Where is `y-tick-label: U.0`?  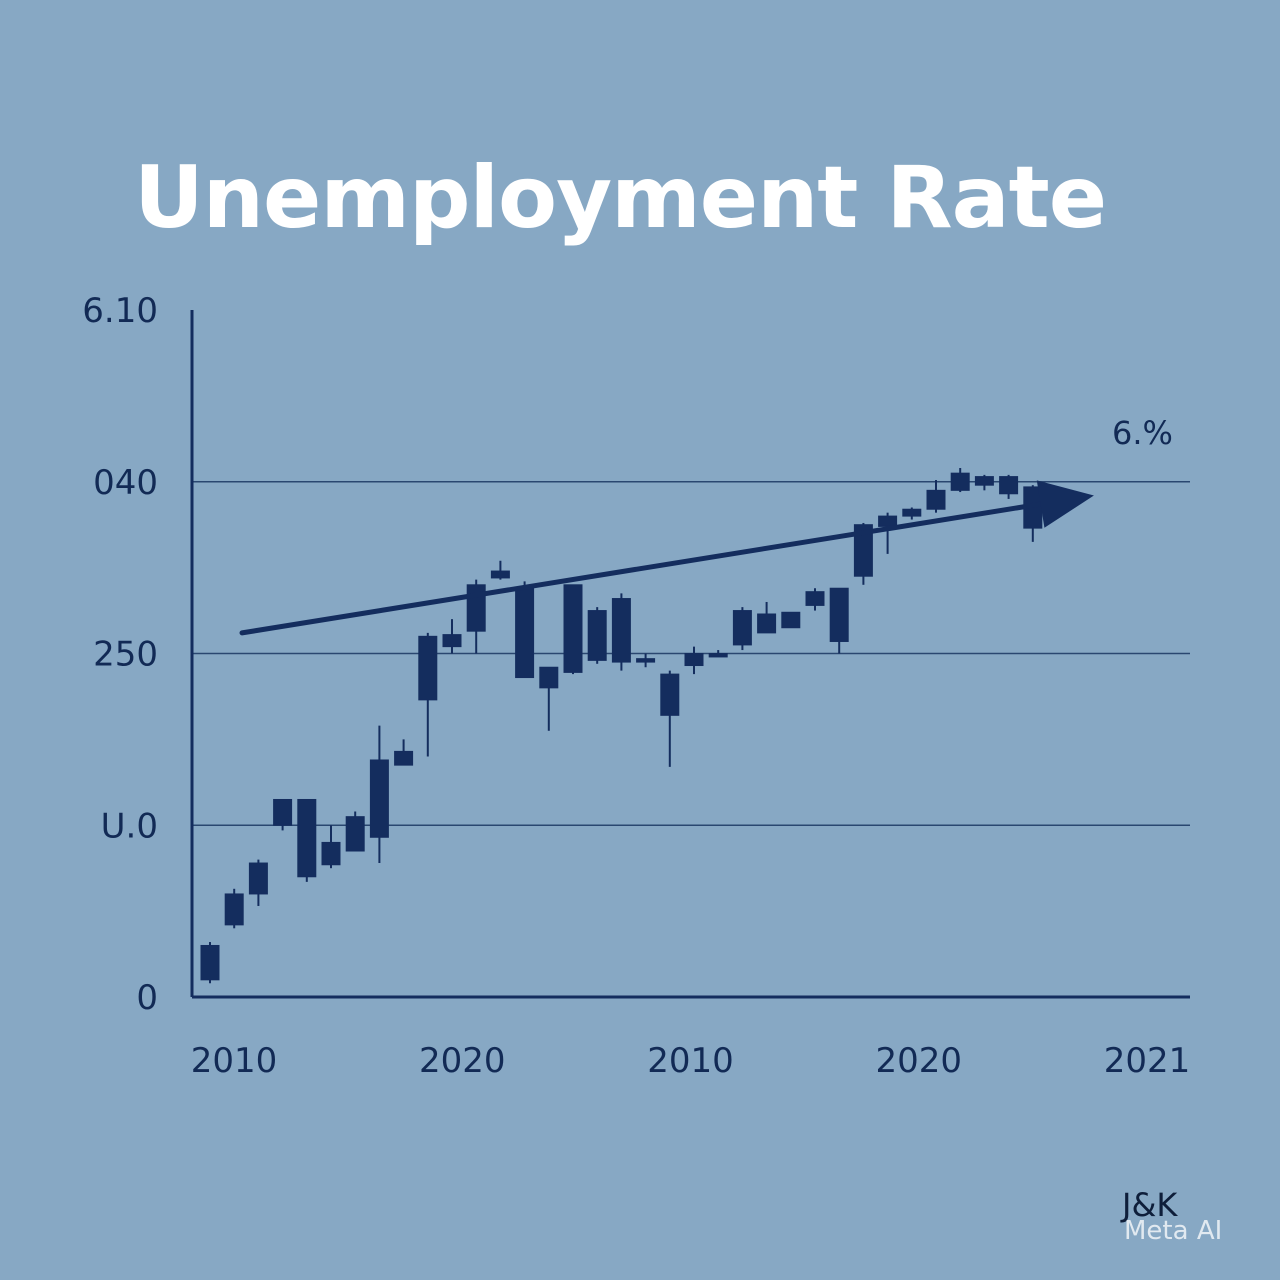 y-tick-label: U.0 is located at coordinates (129, 826).